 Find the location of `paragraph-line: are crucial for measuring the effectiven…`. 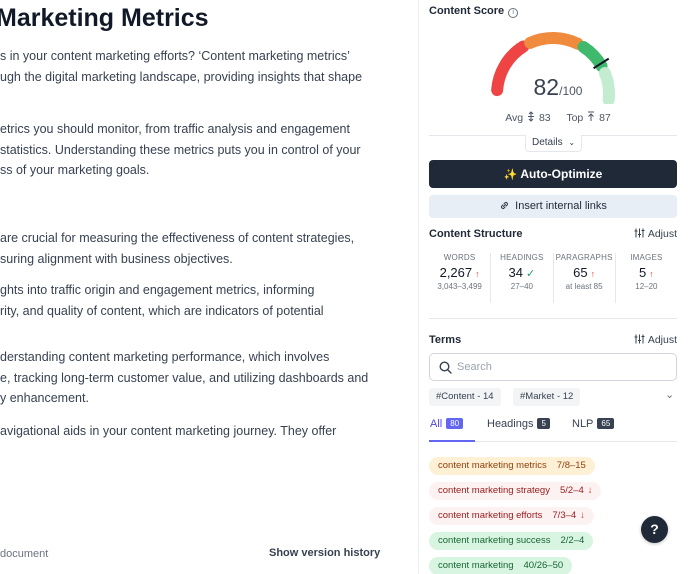

paragraph-line: are crucial for measuring the effectiven… is located at coordinates (177, 238).